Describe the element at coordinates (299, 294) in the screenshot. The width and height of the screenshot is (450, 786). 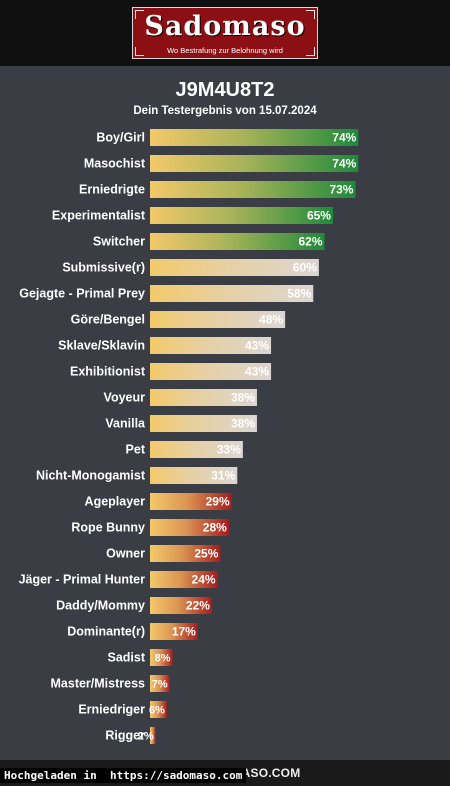
I see `value-label: 58%` at that location.